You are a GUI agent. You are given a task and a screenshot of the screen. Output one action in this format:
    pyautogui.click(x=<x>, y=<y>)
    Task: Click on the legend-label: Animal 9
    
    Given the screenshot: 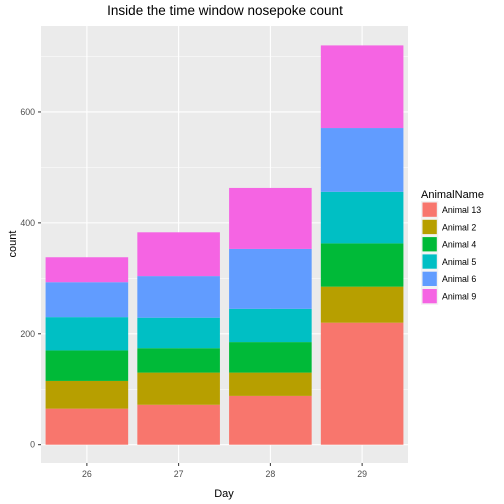 What is the action you would take?
    pyautogui.click(x=459, y=297)
    